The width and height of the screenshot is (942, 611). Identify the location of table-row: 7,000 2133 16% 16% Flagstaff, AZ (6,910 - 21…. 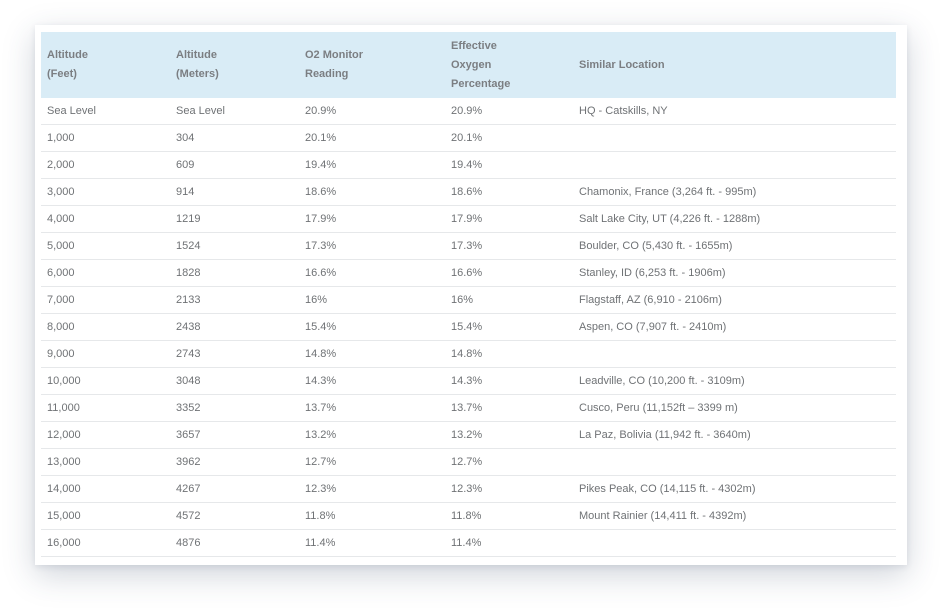
(468, 300).